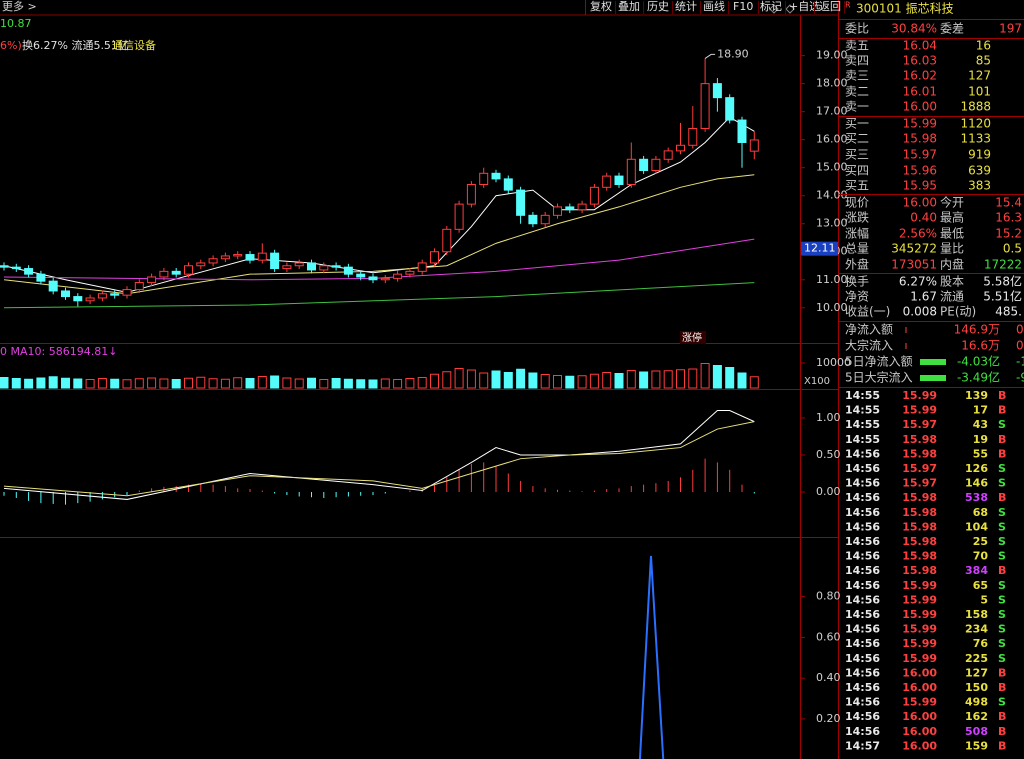 Image resolution: width=1024 pixels, height=759 pixels. Describe the element at coordinates (832, 195) in the screenshot. I see `y-tick-label: 14.00` at that location.